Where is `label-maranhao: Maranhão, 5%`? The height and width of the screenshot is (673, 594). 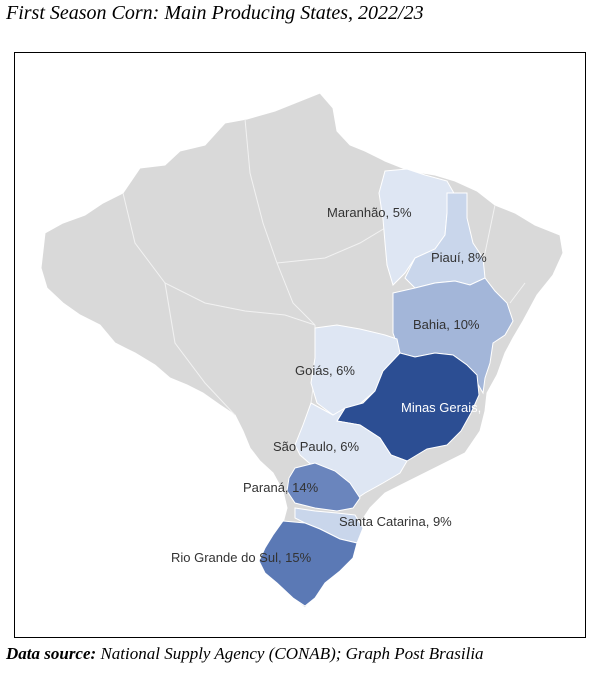 label-maranhao: Maranhão, 5% is located at coordinates (369, 212).